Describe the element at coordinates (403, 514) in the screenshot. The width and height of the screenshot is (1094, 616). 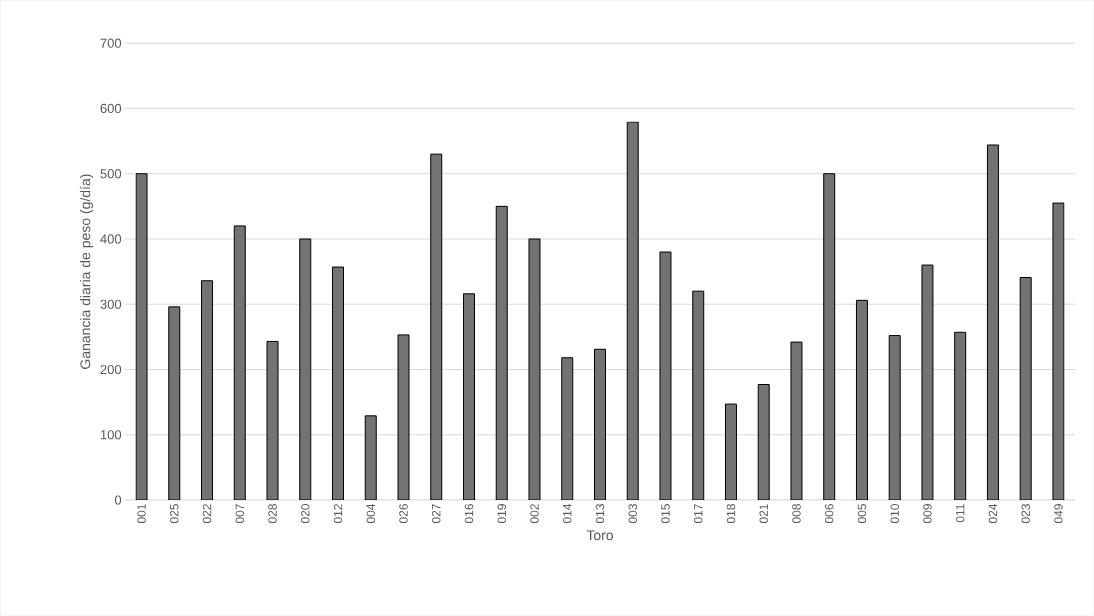
I see `x-tick-label: 026` at that location.